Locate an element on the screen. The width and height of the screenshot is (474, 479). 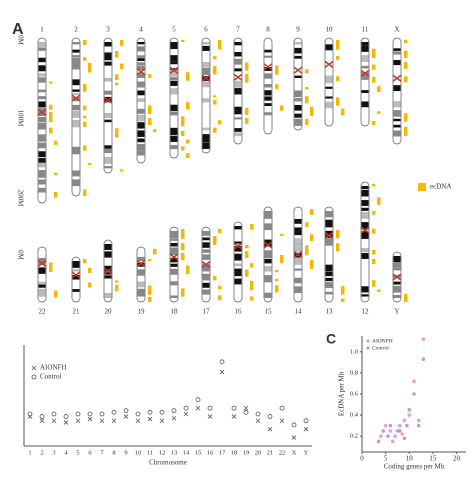
axis-label: 100M is located at coordinates (20, 119).